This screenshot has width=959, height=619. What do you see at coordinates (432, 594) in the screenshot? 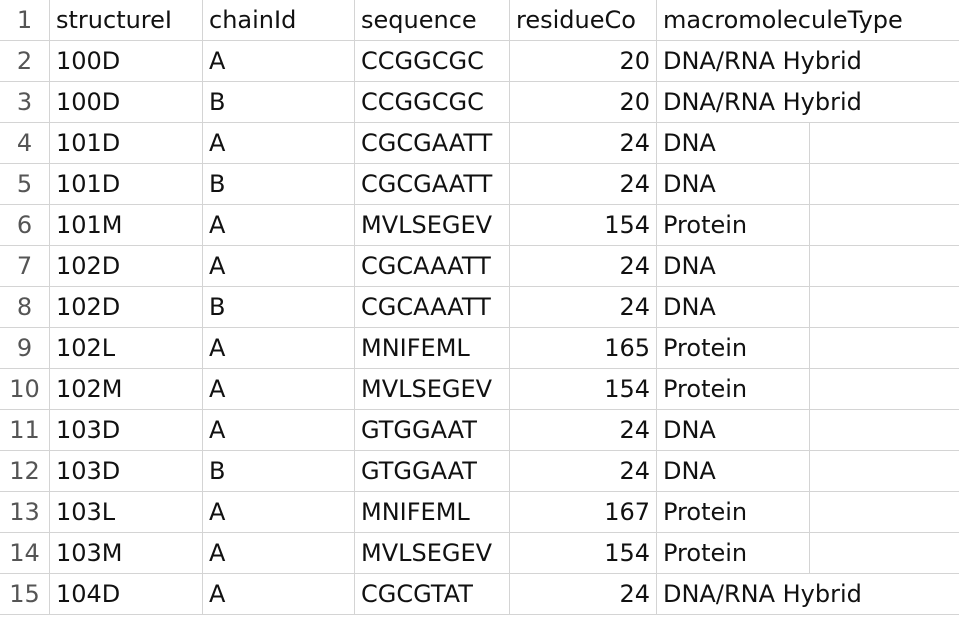
I see `cell: CGCGTAT` at bounding box center [432, 594].